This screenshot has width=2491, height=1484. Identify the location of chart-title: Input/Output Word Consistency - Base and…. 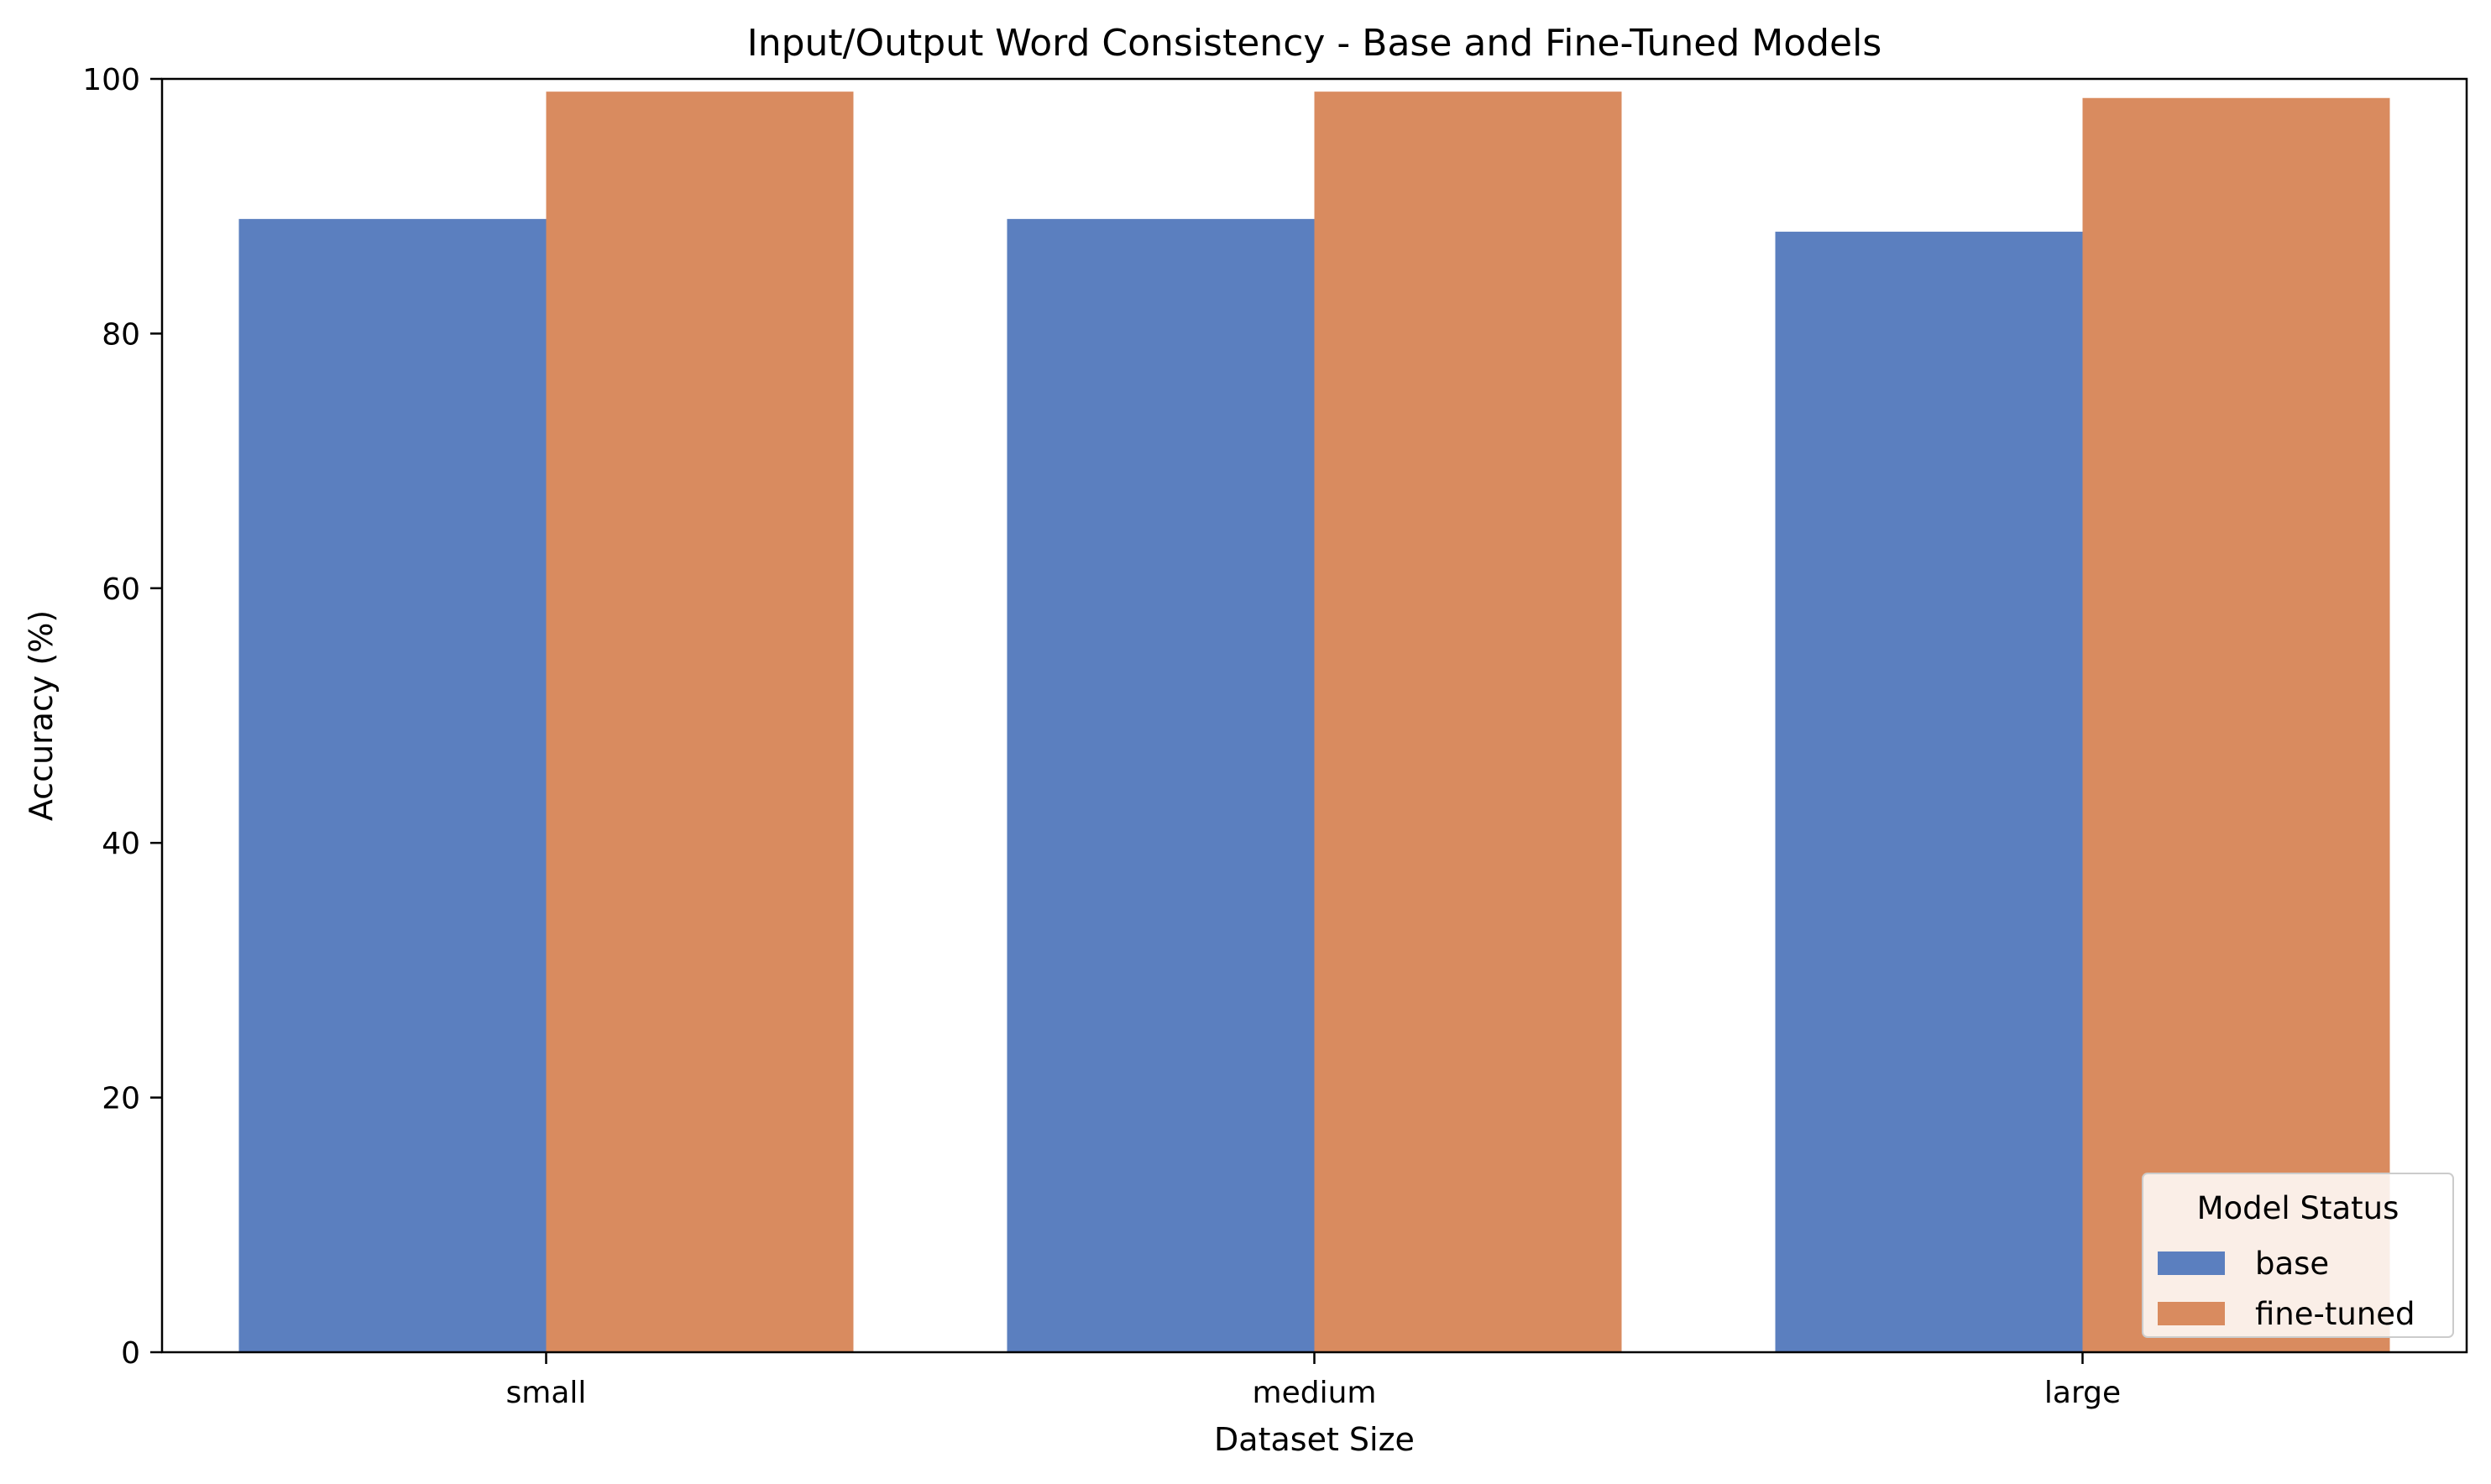
(1315, 43).